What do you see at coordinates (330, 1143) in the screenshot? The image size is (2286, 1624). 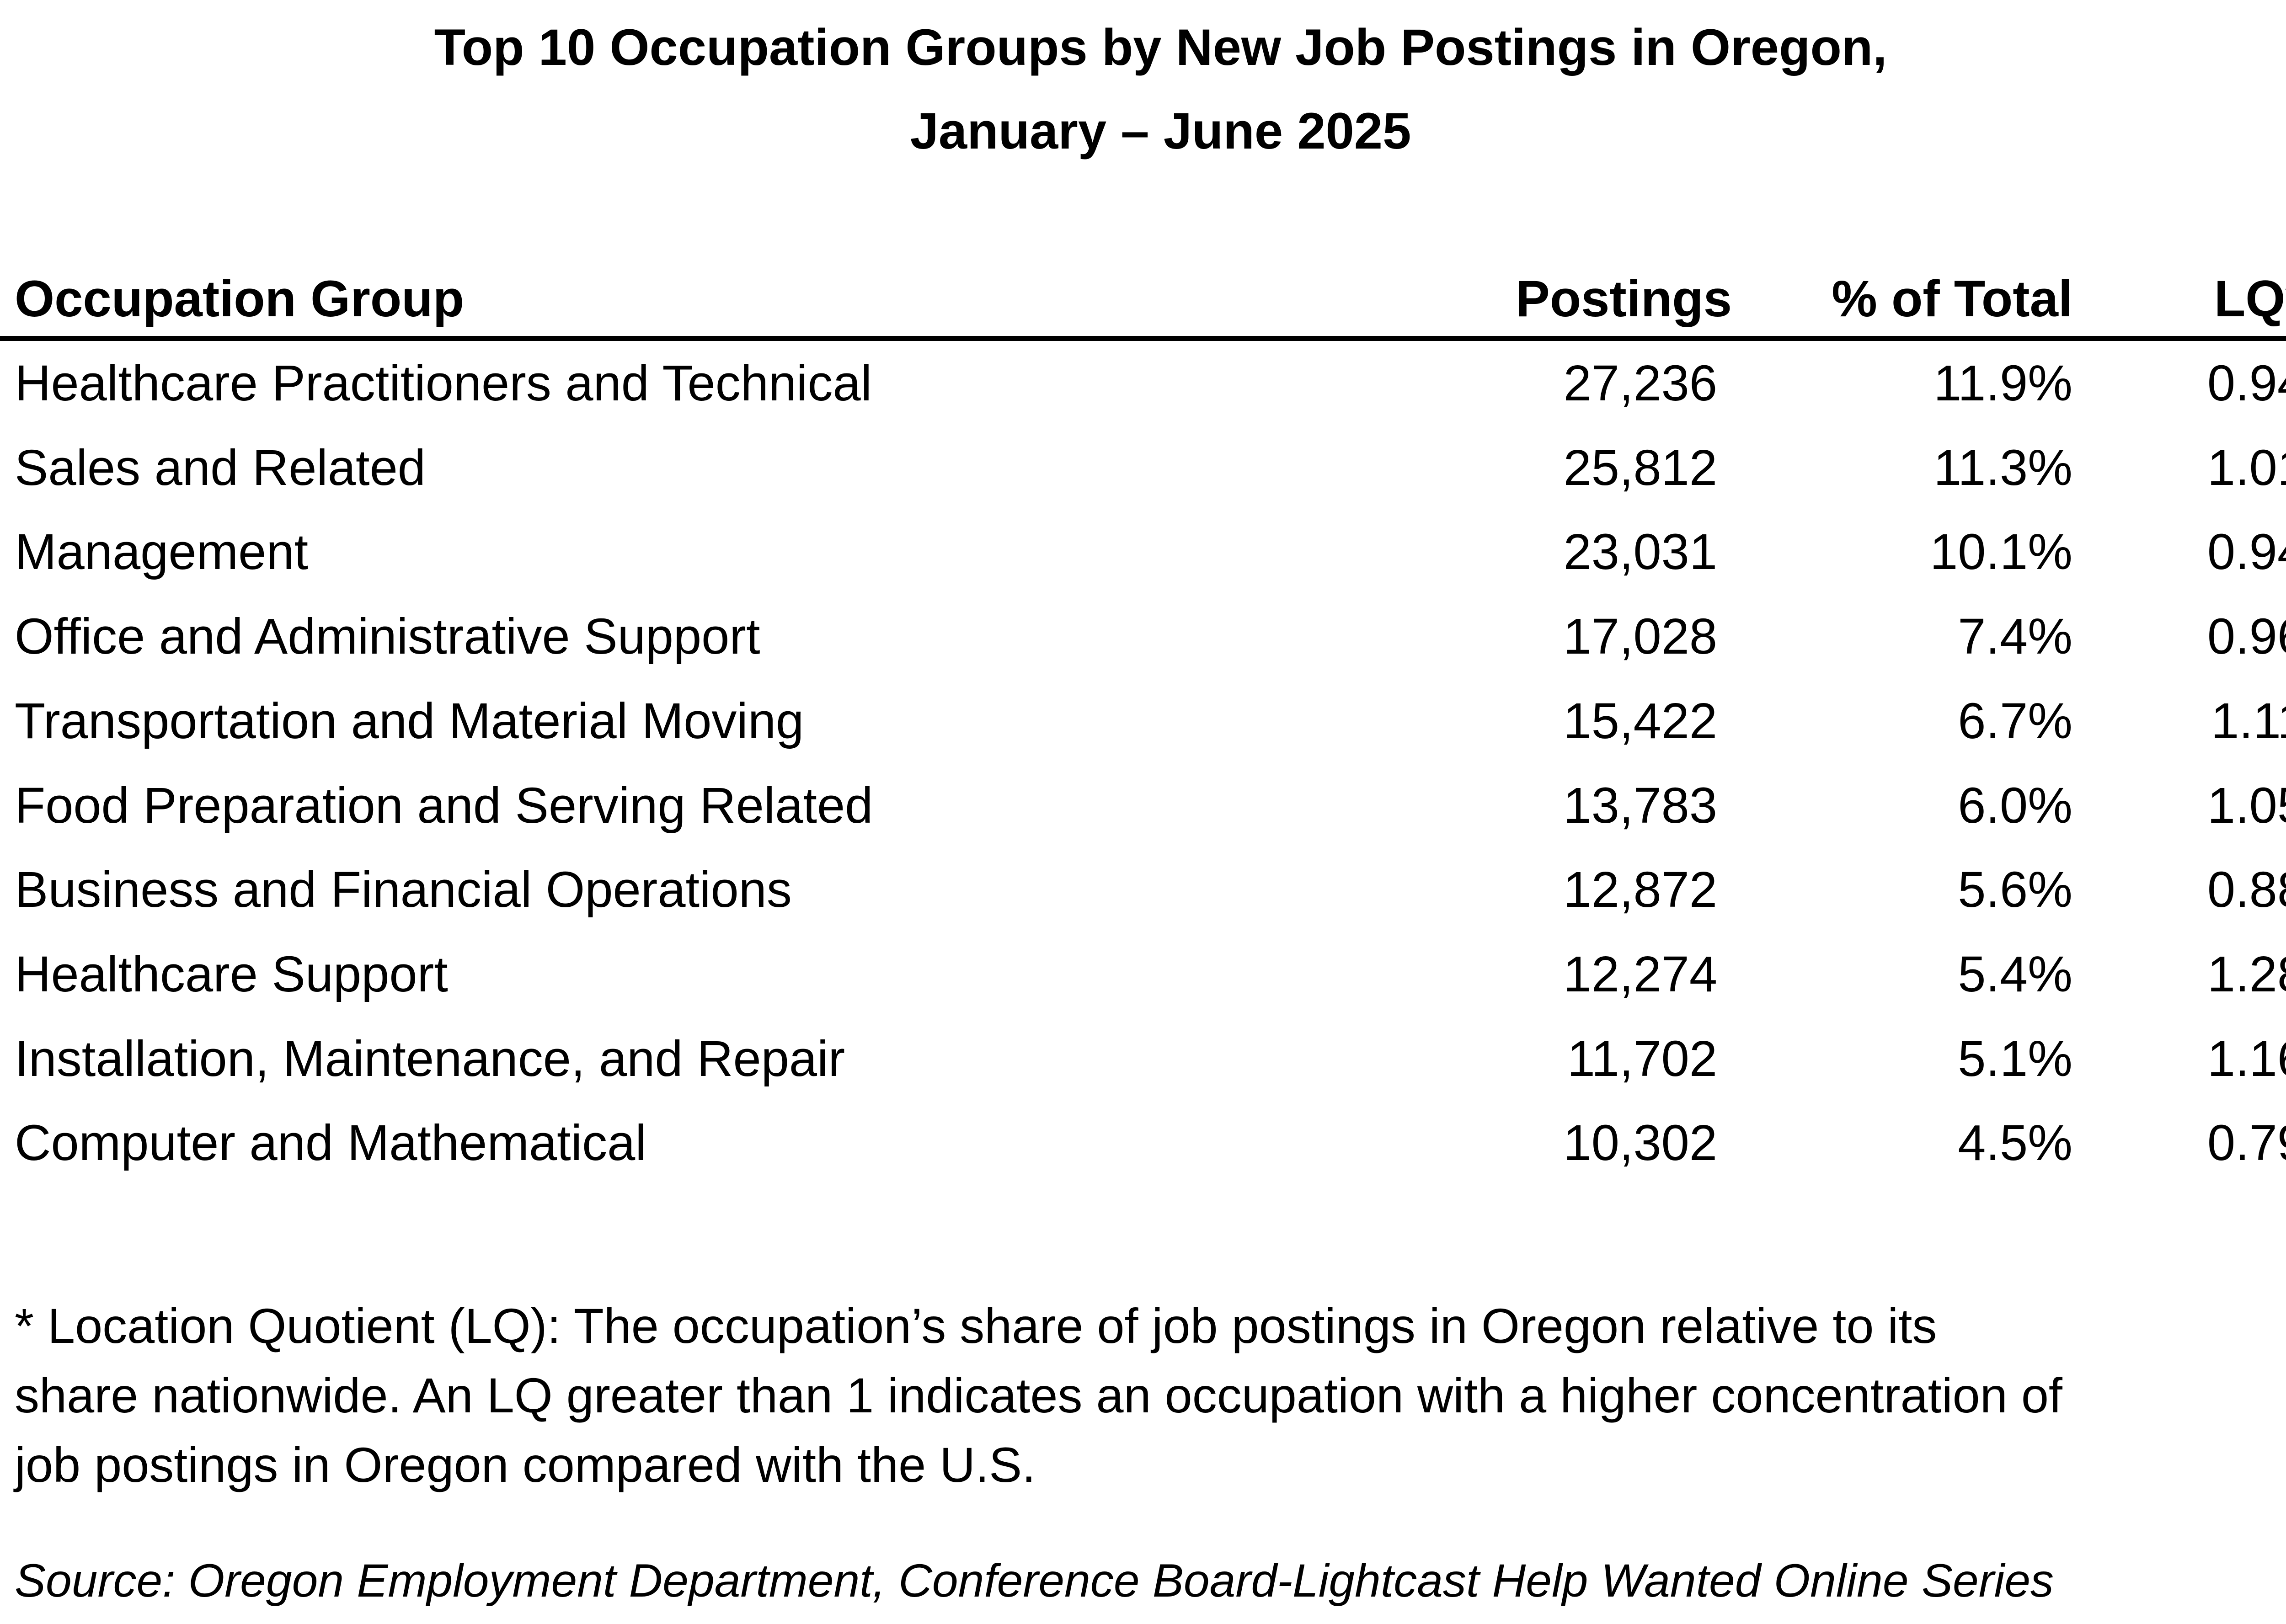 I see `occupation-cell: Computer and Mathematical` at bounding box center [330, 1143].